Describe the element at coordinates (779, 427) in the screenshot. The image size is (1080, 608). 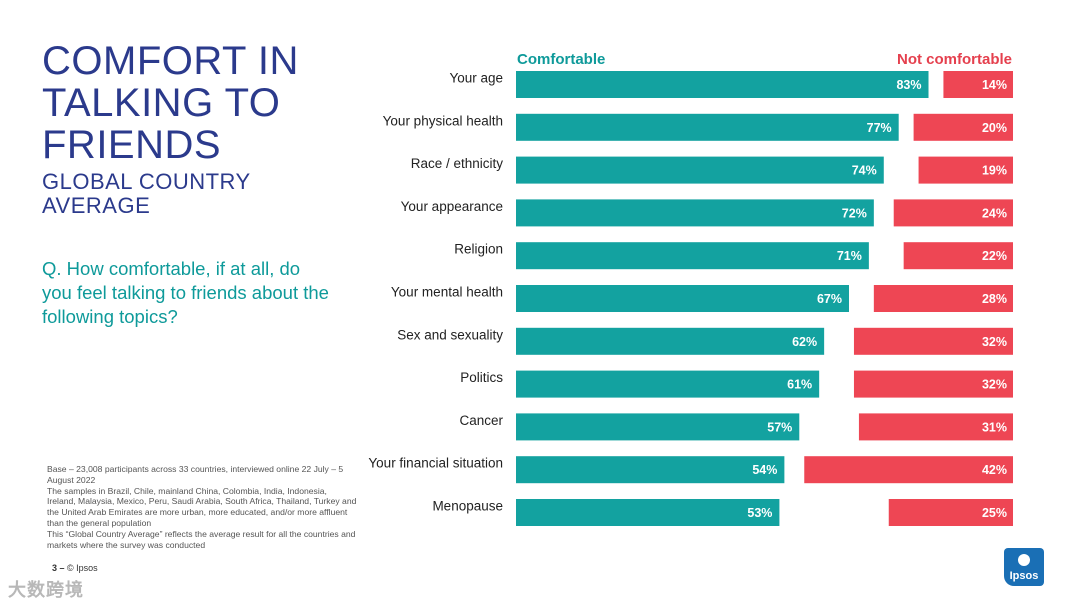
I see `value-label-comfortable: 57%` at that location.